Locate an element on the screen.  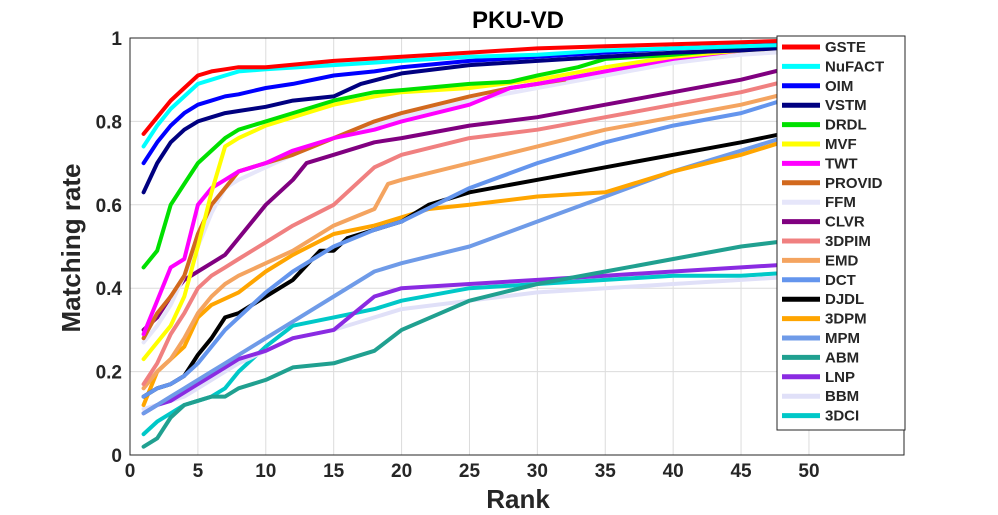
y-tick-label: 0 is located at coordinates (116, 456).